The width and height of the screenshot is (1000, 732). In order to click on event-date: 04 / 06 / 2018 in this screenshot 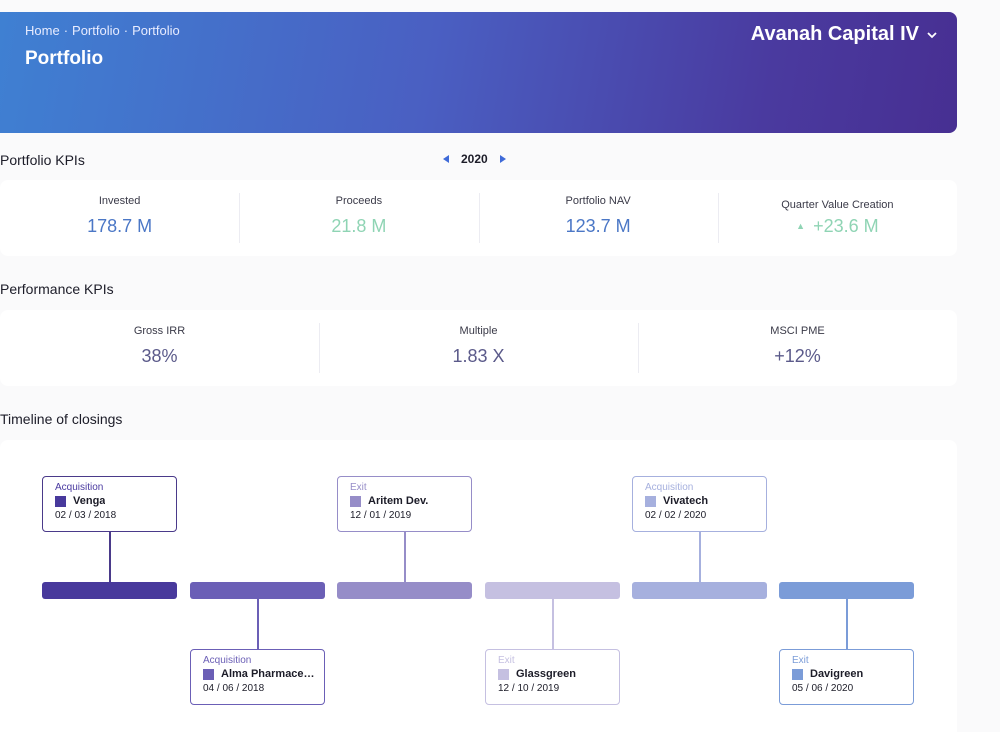, I will do `click(234, 688)`.